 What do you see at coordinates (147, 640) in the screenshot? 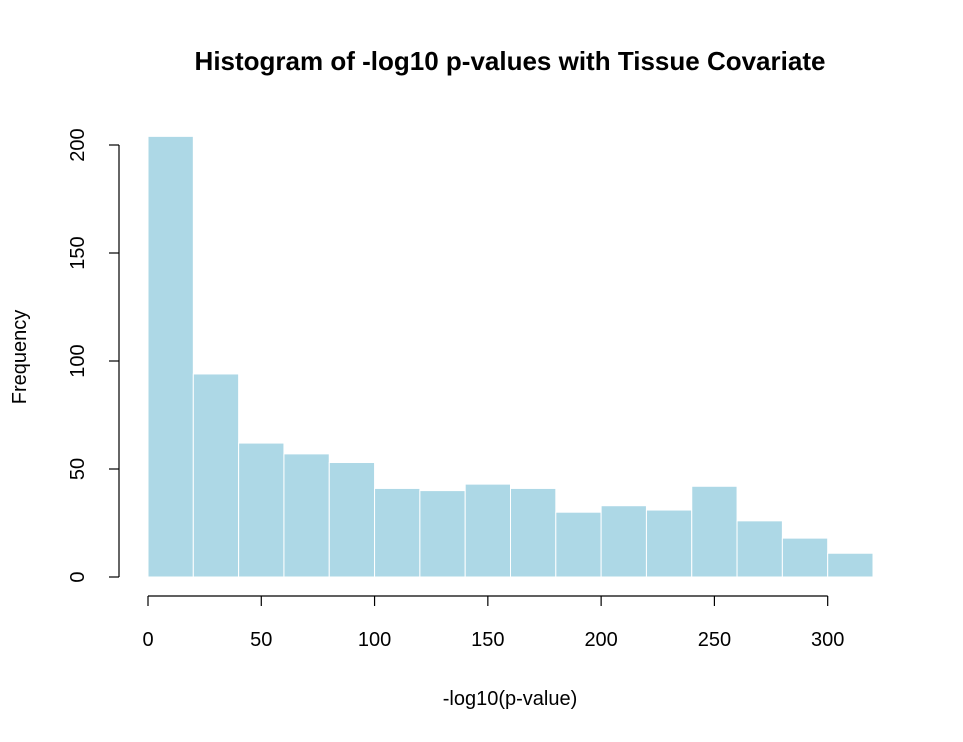
I see `x-tick-label: 0` at bounding box center [147, 640].